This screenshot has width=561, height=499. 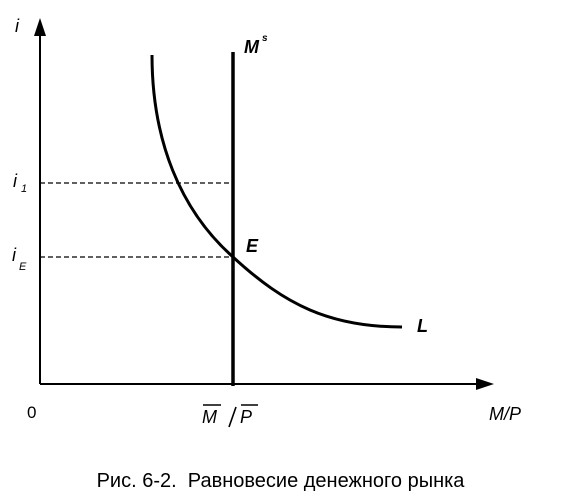 What do you see at coordinates (252, 246) in the screenshot?
I see `equilibrium-label: E` at bounding box center [252, 246].